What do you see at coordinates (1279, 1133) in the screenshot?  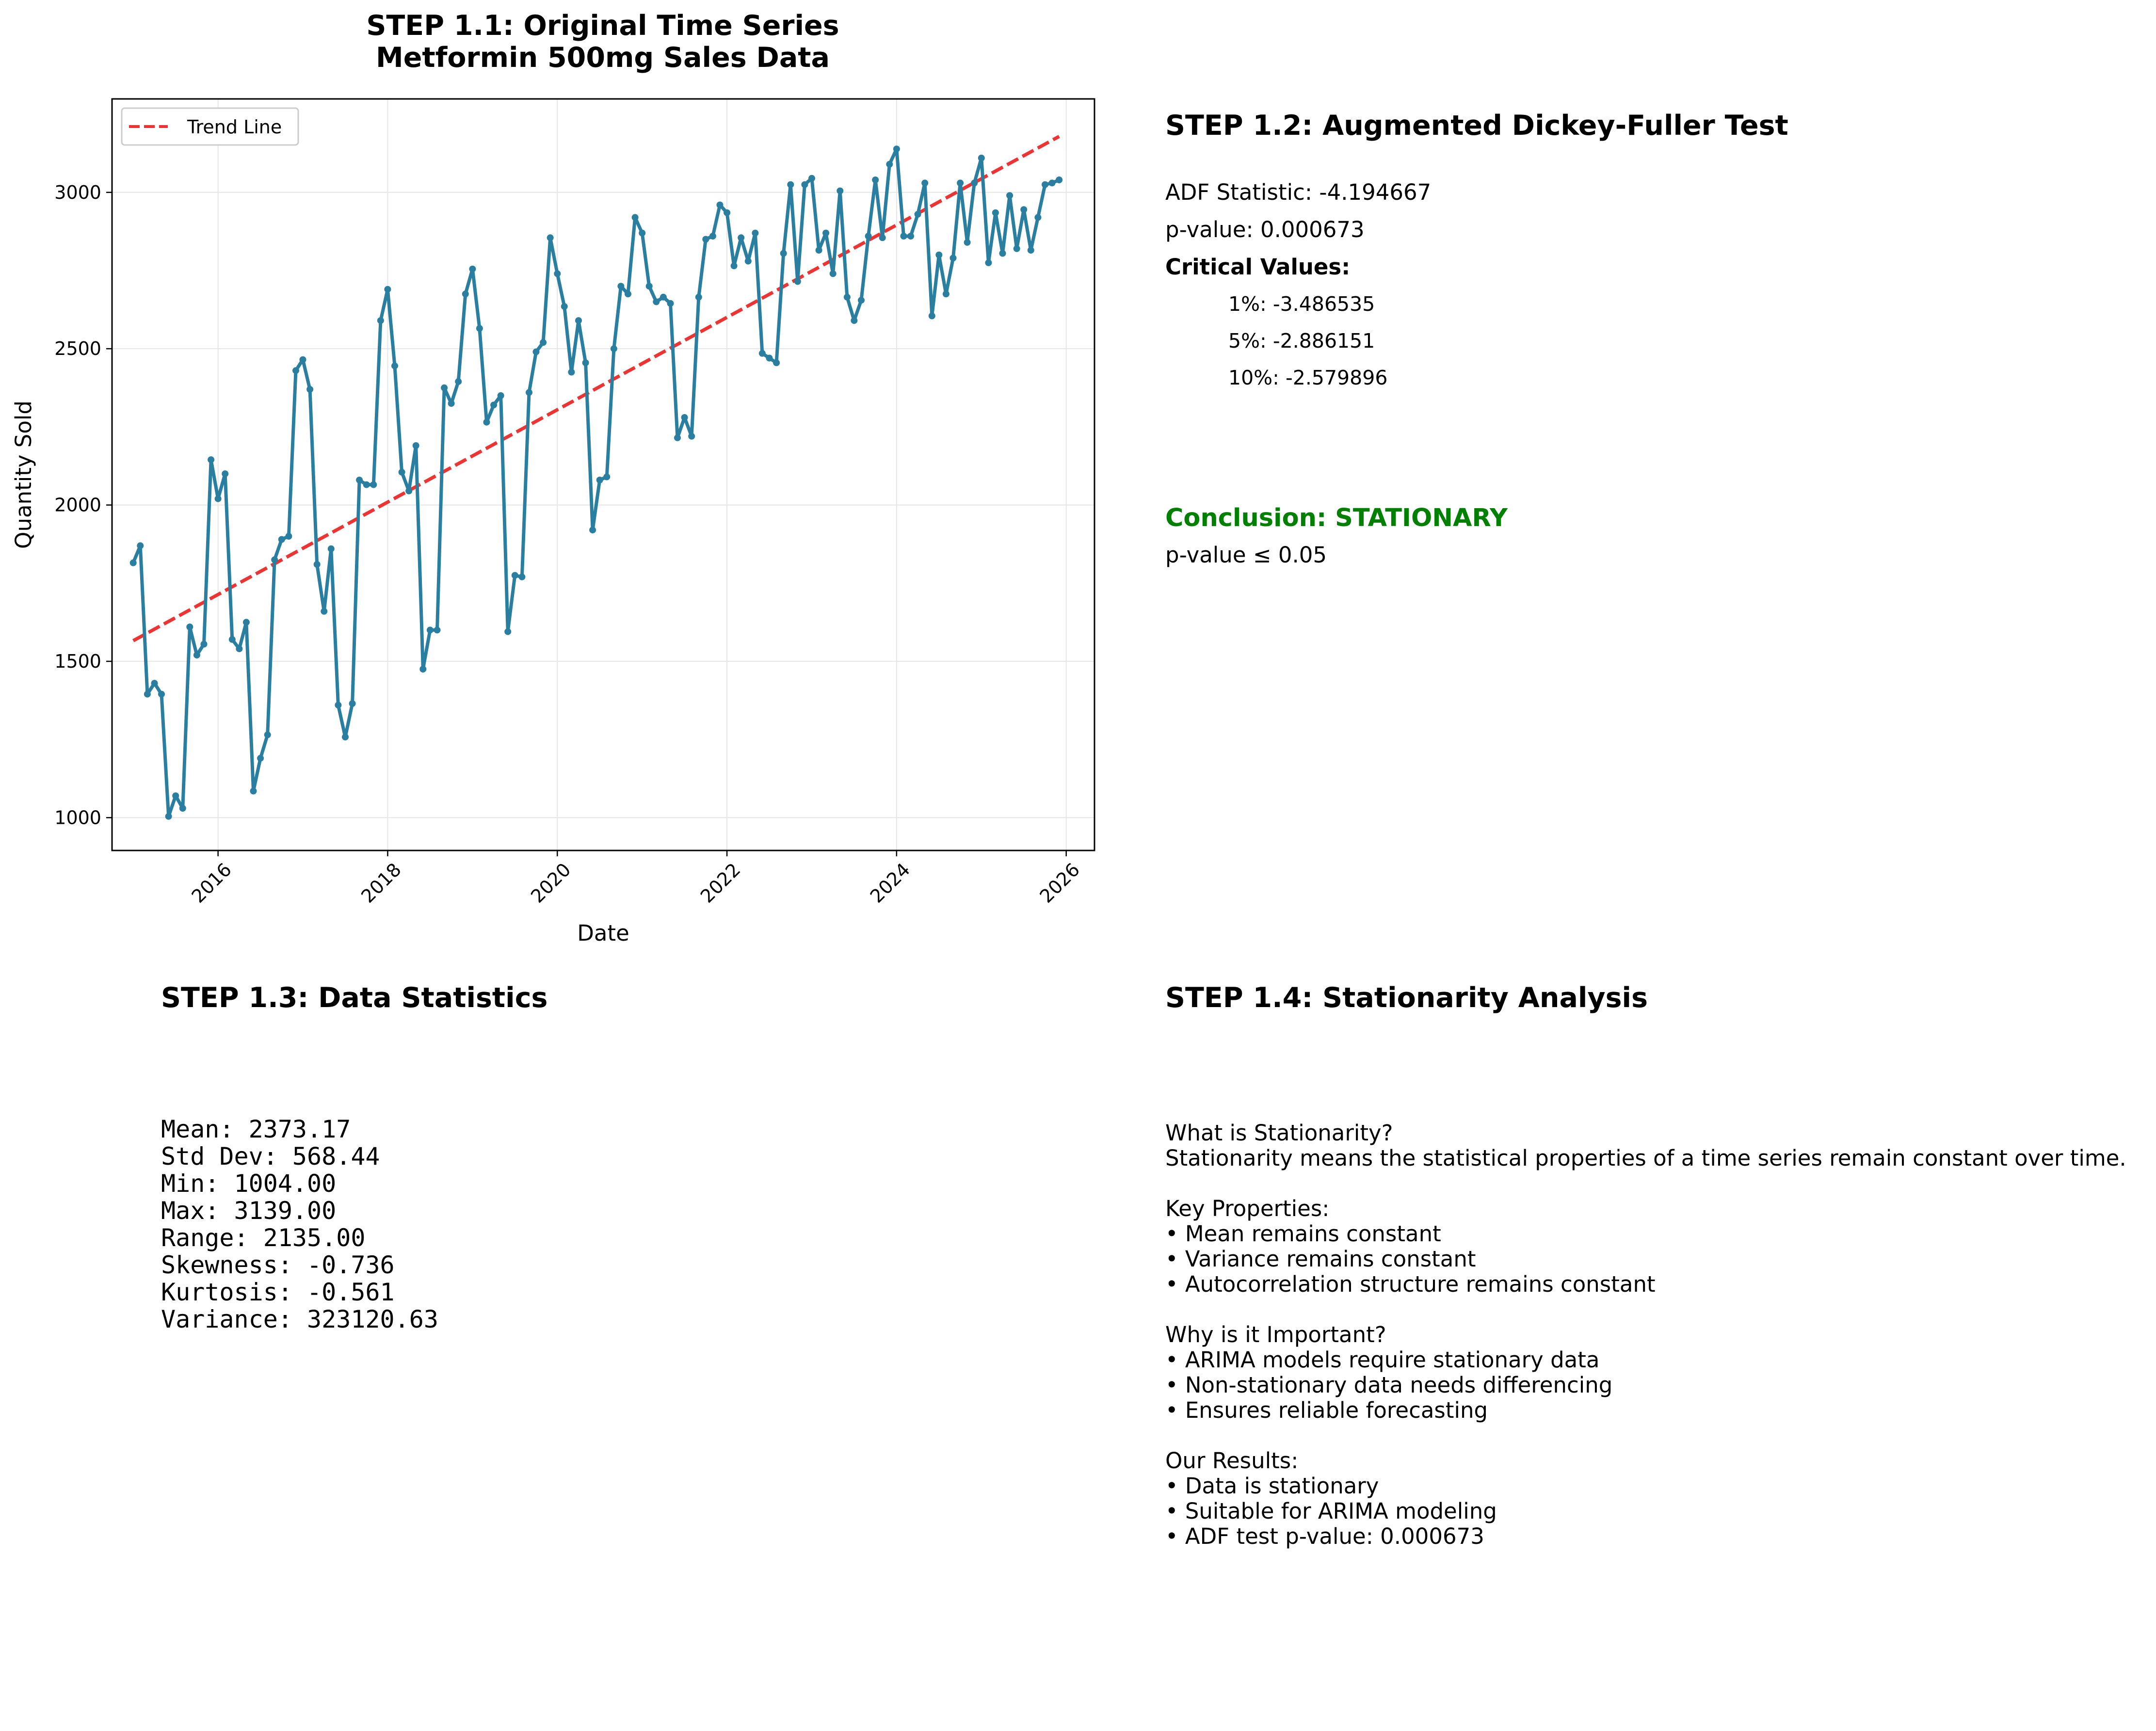 I see `analysis-heading-what: What is Stationarity?` at bounding box center [1279, 1133].